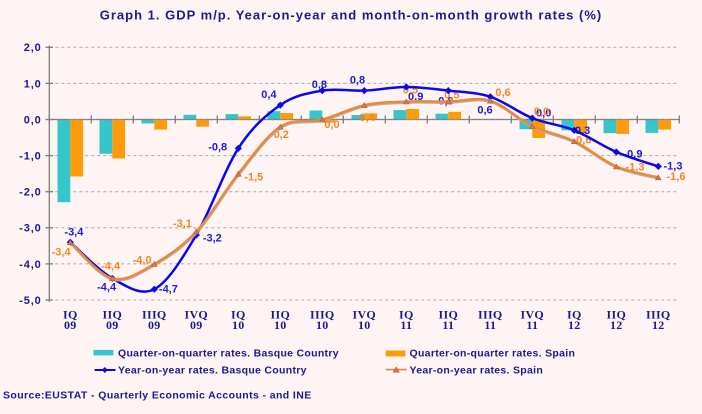 The height and width of the screenshot is (414, 702). Describe the element at coordinates (30, 229) in the screenshot. I see `svg-text: -3,0` at that location.